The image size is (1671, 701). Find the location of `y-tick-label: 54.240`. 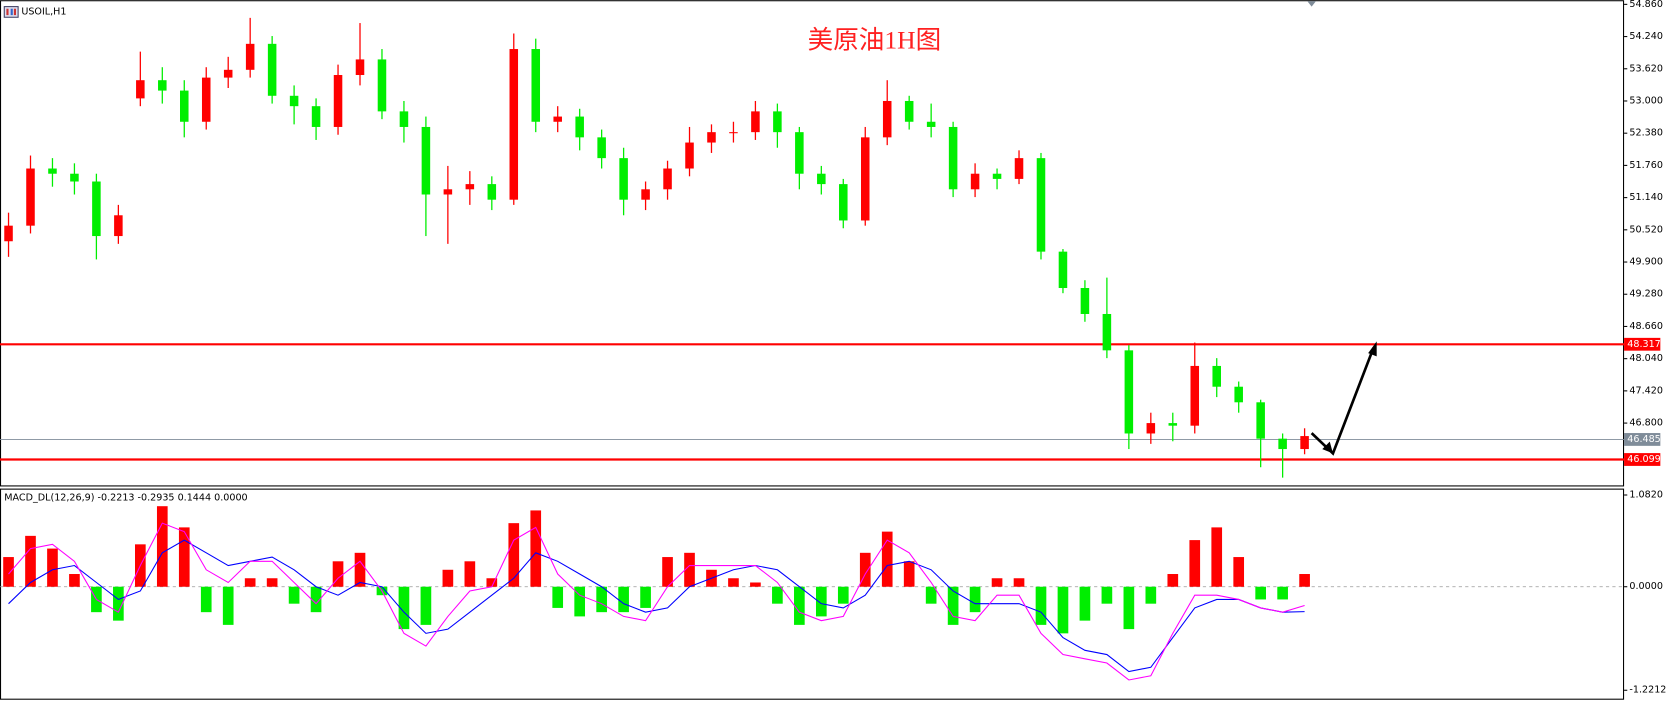

y-tick-label: 54.240 is located at coordinates (1646, 36).